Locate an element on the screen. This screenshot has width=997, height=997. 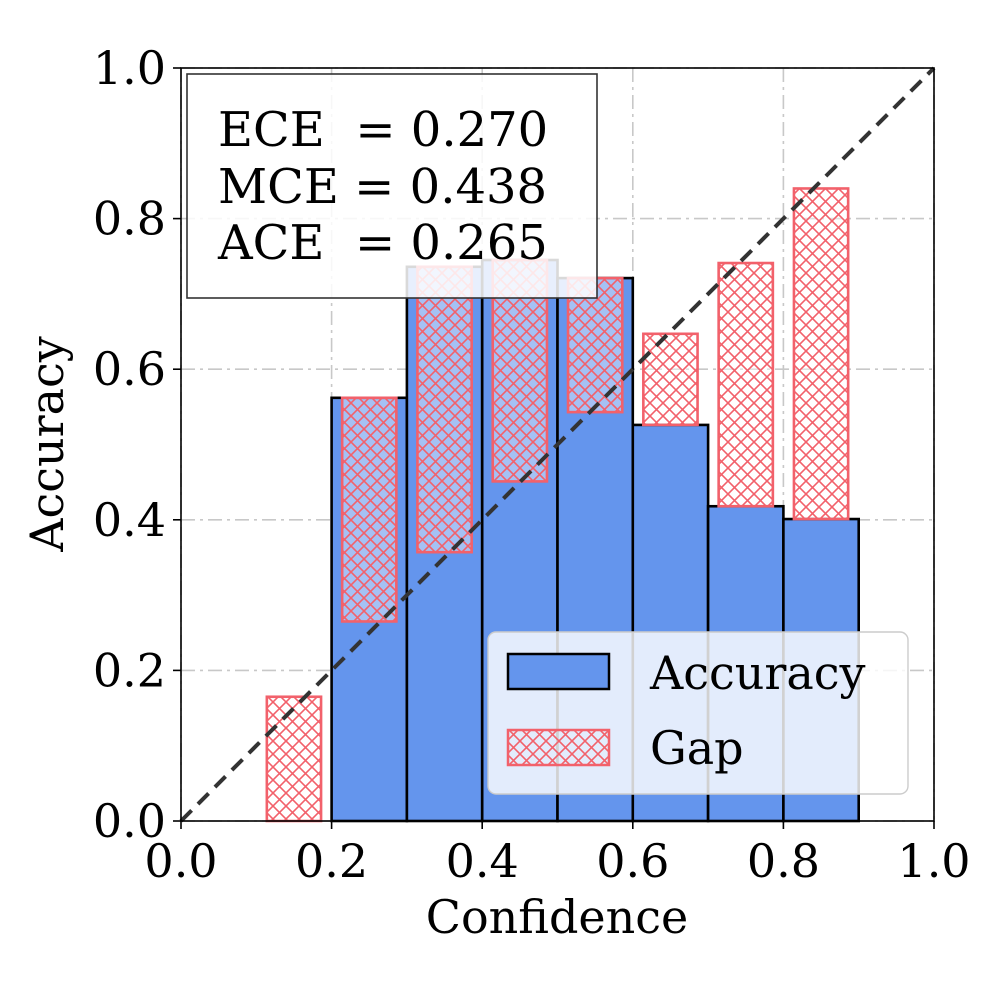
y-tick-label-2: 0.4 is located at coordinates (129, 520).